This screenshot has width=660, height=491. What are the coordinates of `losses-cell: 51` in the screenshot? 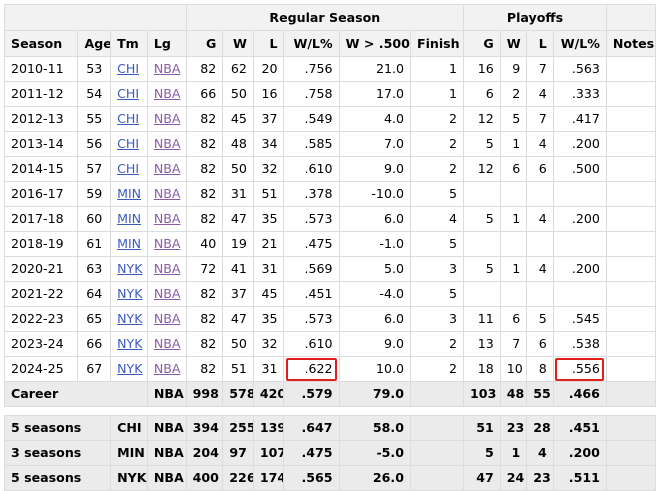 It's located at (268, 194).